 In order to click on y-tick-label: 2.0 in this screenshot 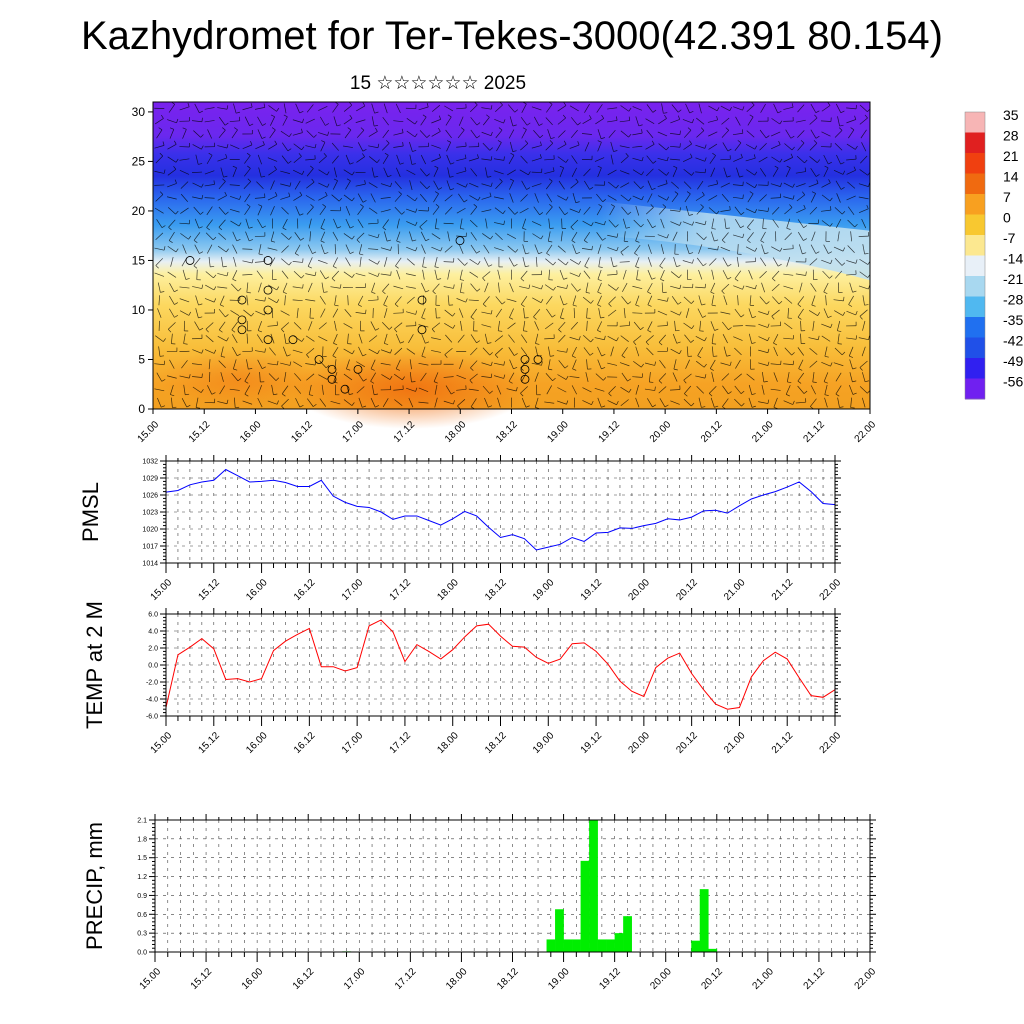, I will do `click(153, 649)`.